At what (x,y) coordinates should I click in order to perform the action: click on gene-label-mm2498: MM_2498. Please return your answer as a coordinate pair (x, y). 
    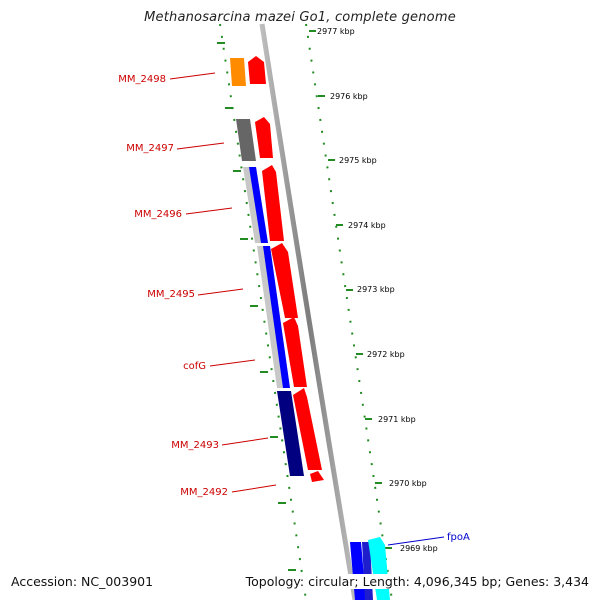
    Looking at the image, I should click on (142, 79).